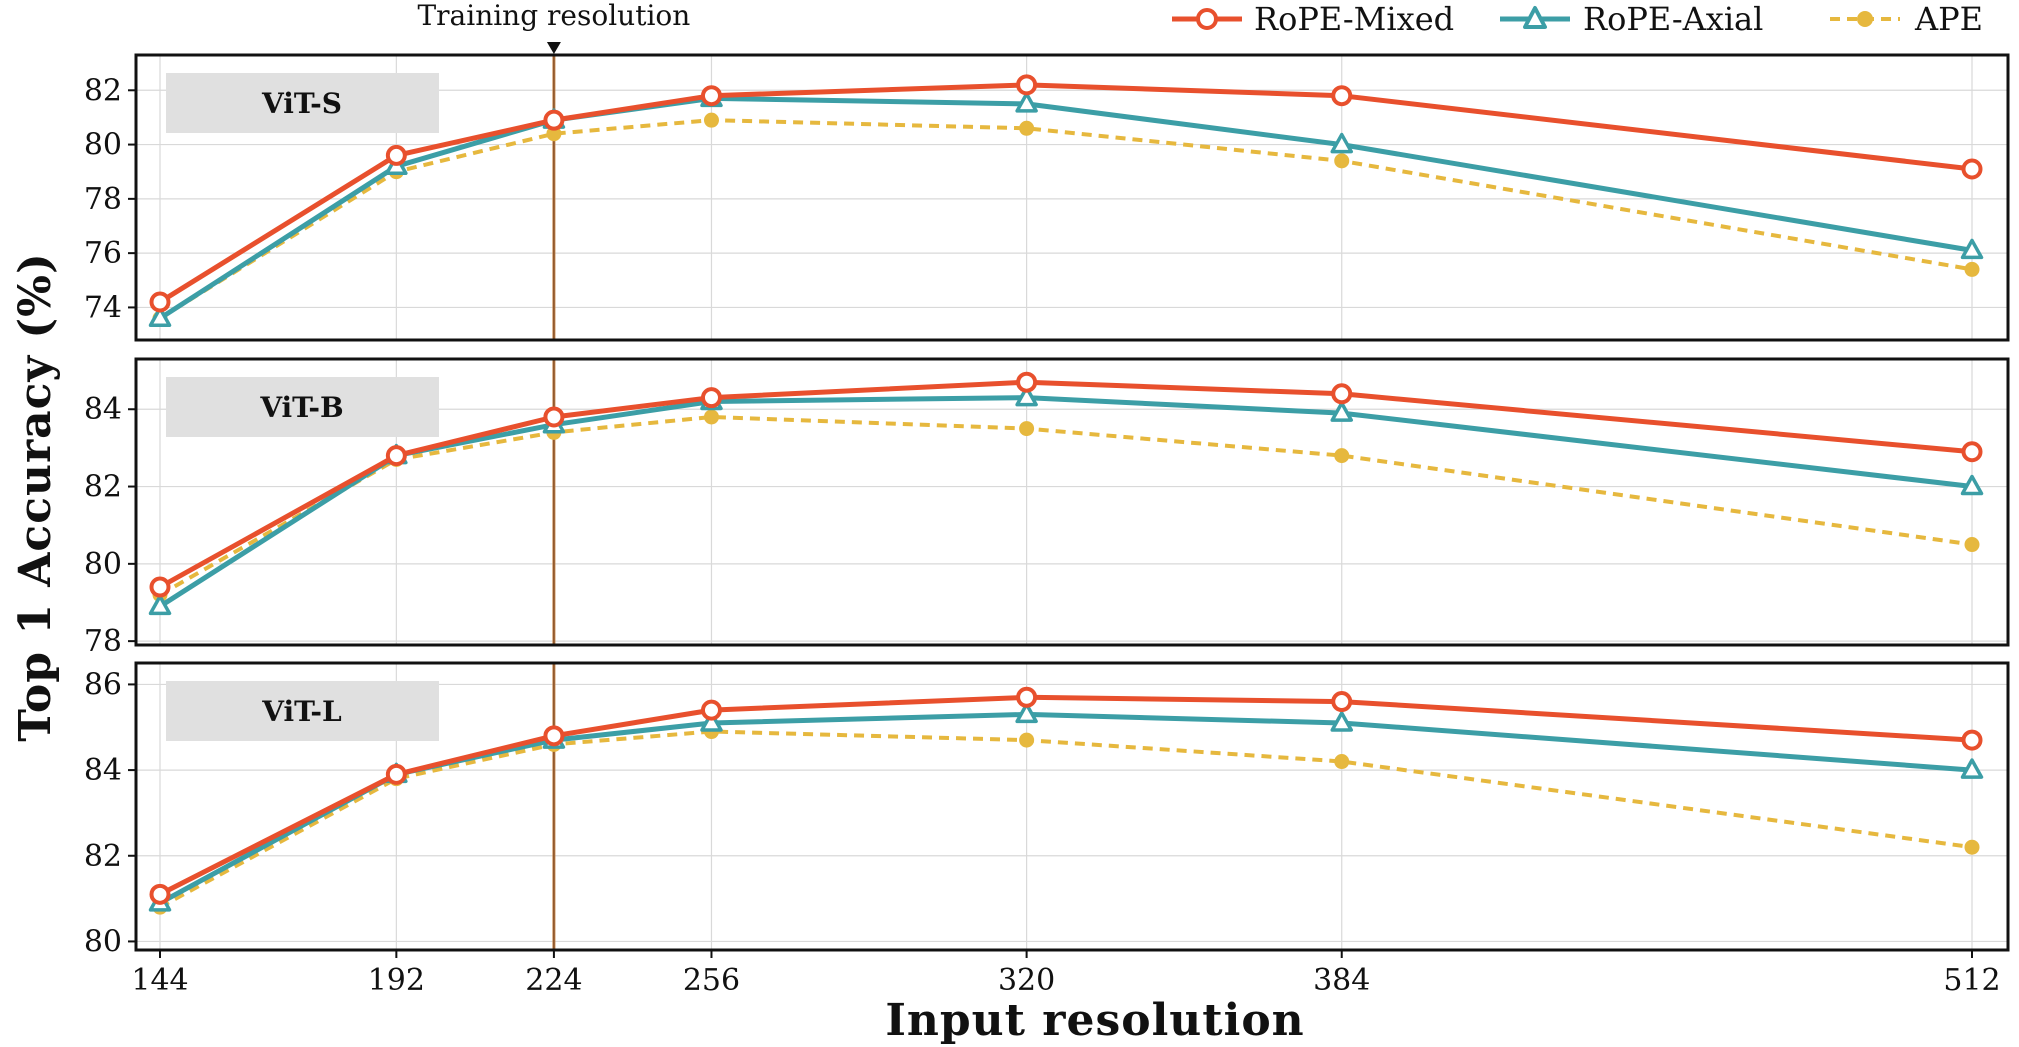 The image size is (2019, 1047). I want to click on training-annotation: Training resolution, so click(553, 27).